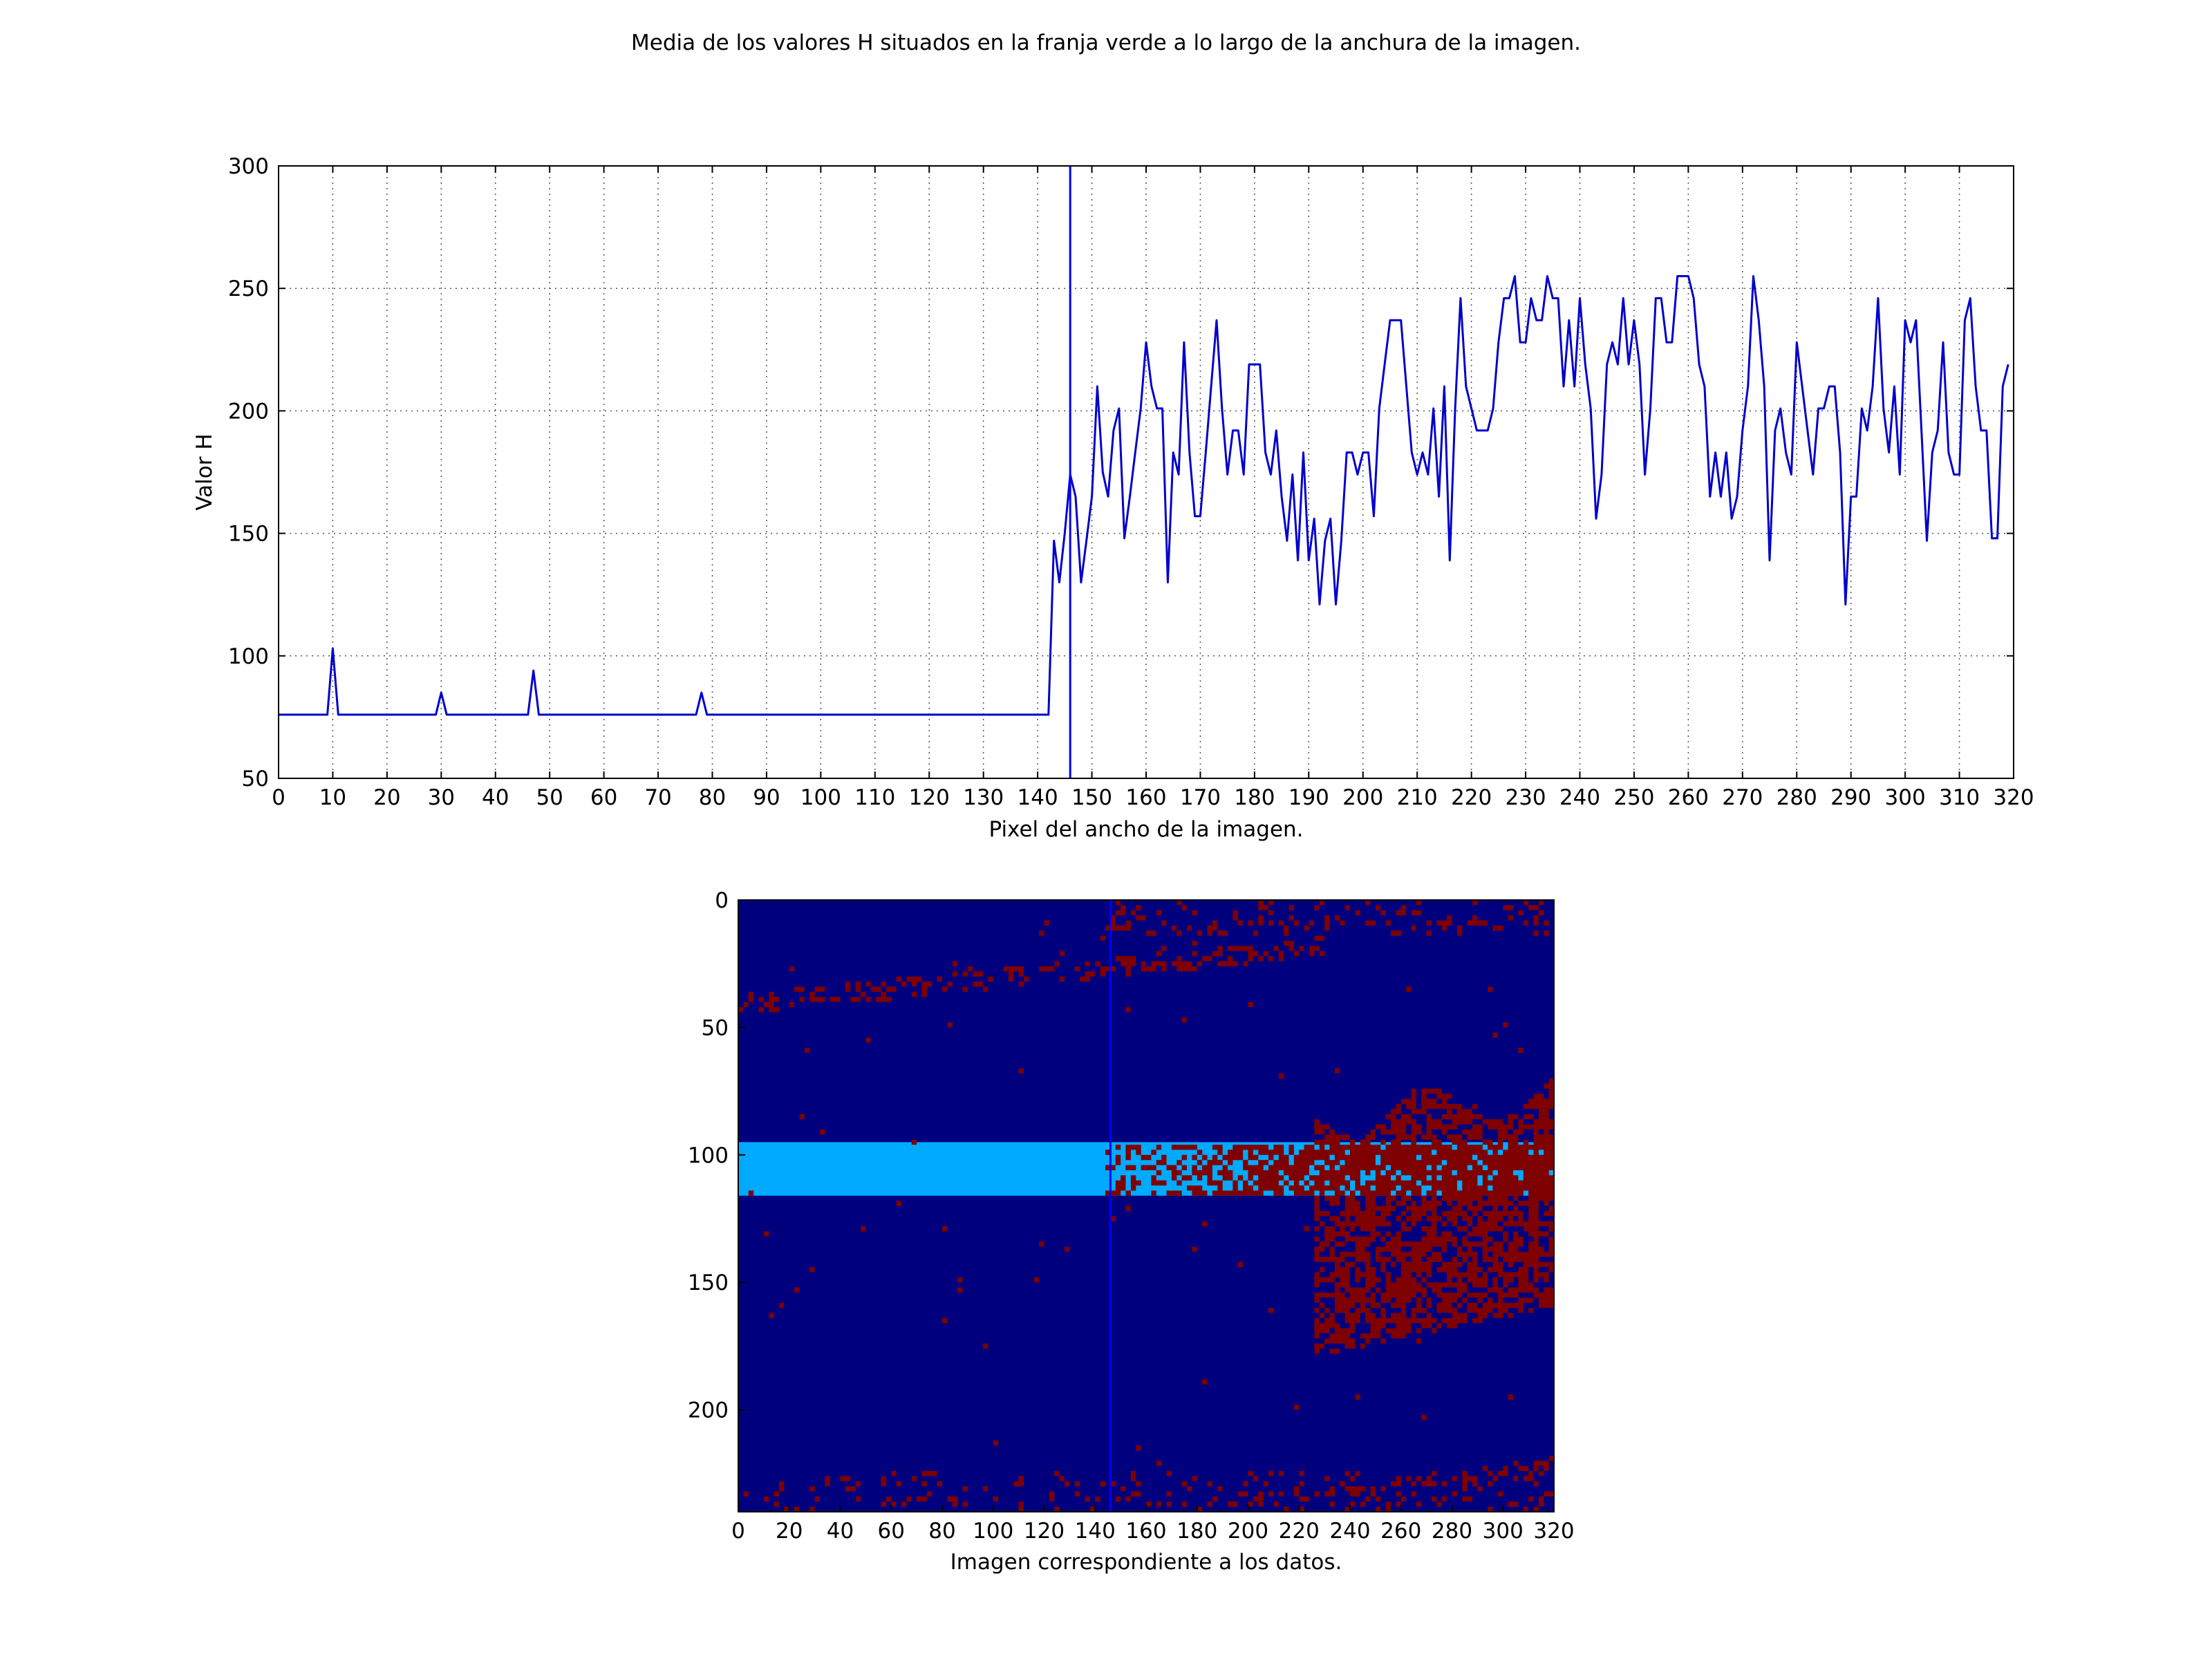 The image size is (2212, 1659). Describe the element at coordinates (983, 798) in the screenshot. I see `x-tick-label: 130` at that location.